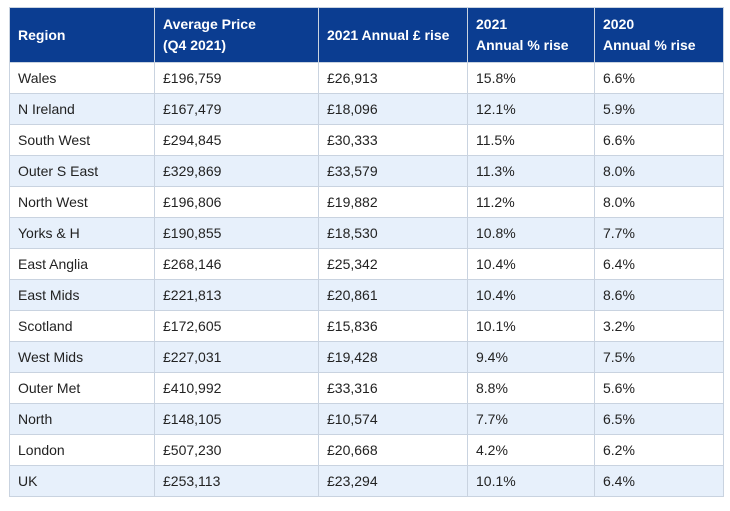  Describe the element at coordinates (531, 450) in the screenshot. I see `cell-2021-percent-rise: 4.2%` at that location.